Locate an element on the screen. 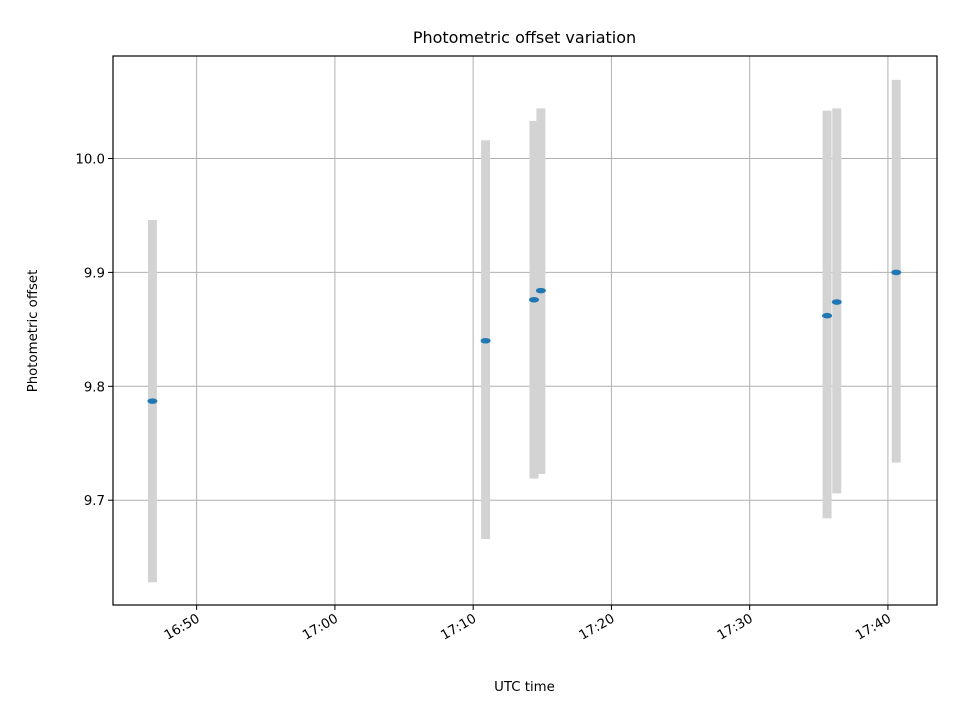  x-tick-label: 17:40 is located at coordinates (873, 627).